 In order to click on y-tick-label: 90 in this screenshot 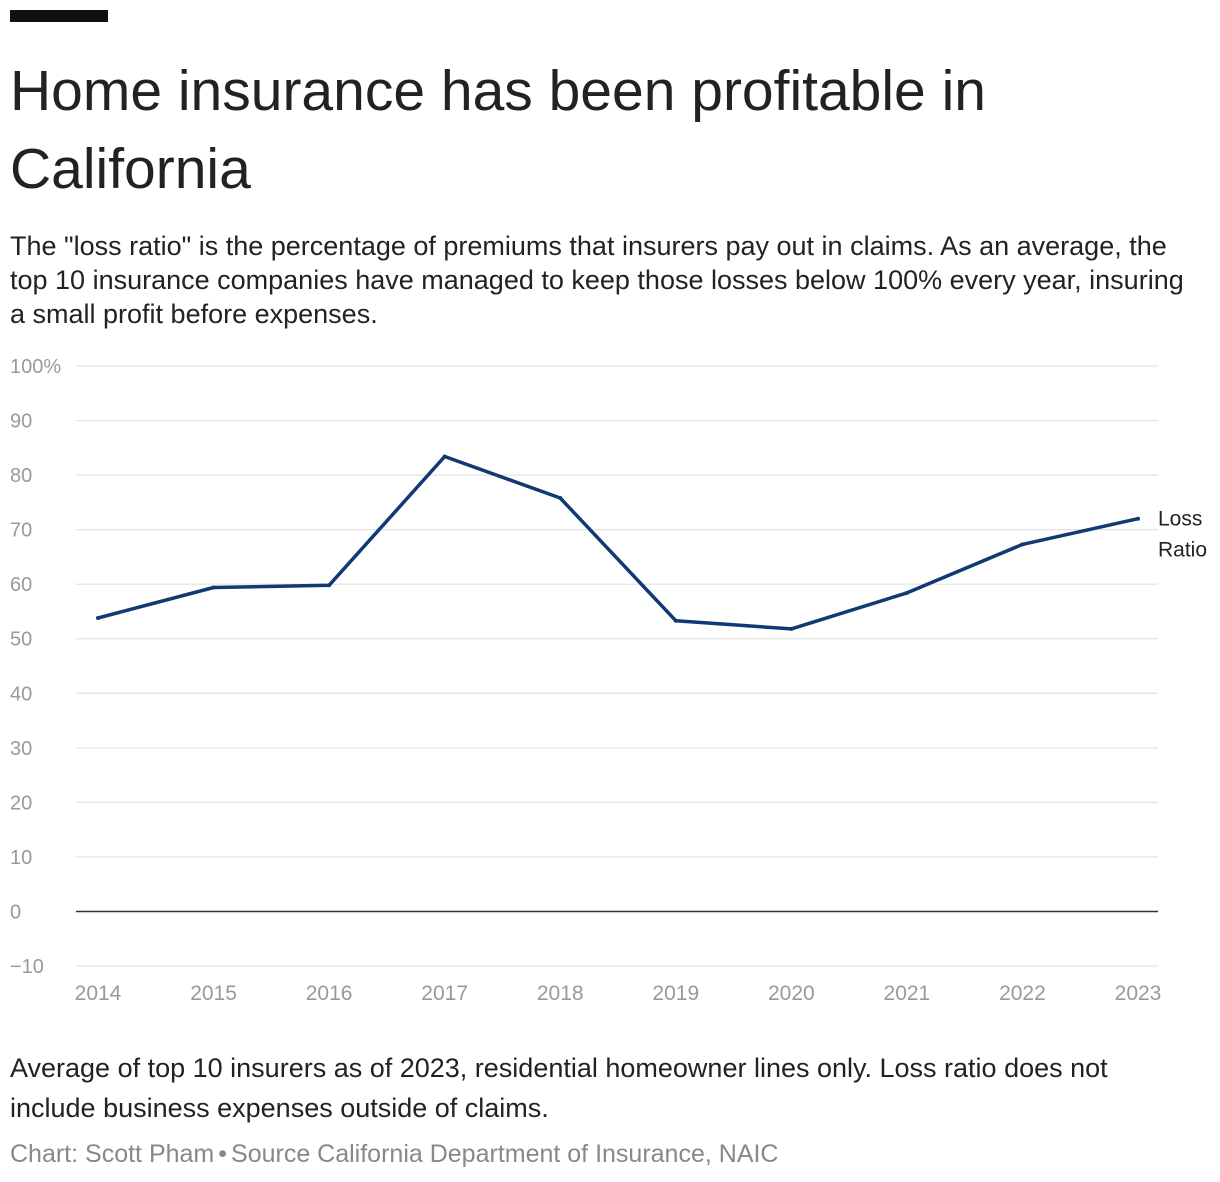, I will do `click(21, 422)`.